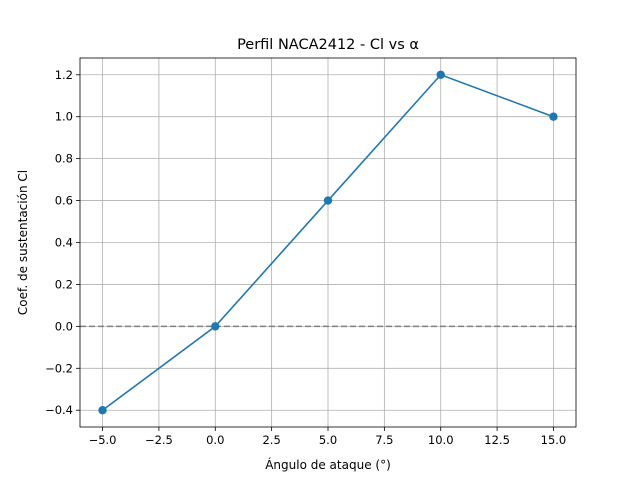 The width and height of the screenshot is (640, 480). I want to click on x-tick-label: 2.5, so click(271, 440).